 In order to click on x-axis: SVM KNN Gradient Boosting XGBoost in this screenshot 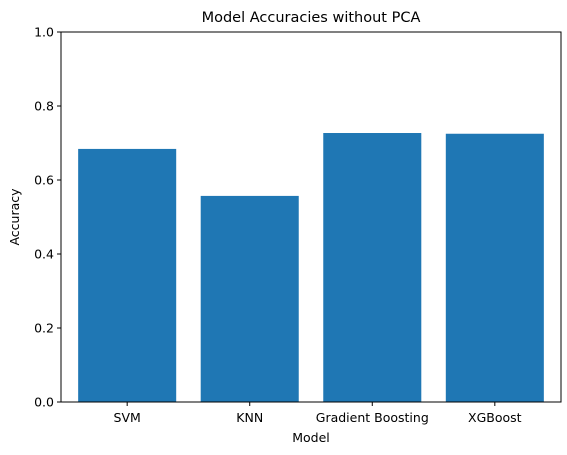, I will do `click(318, 413)`.